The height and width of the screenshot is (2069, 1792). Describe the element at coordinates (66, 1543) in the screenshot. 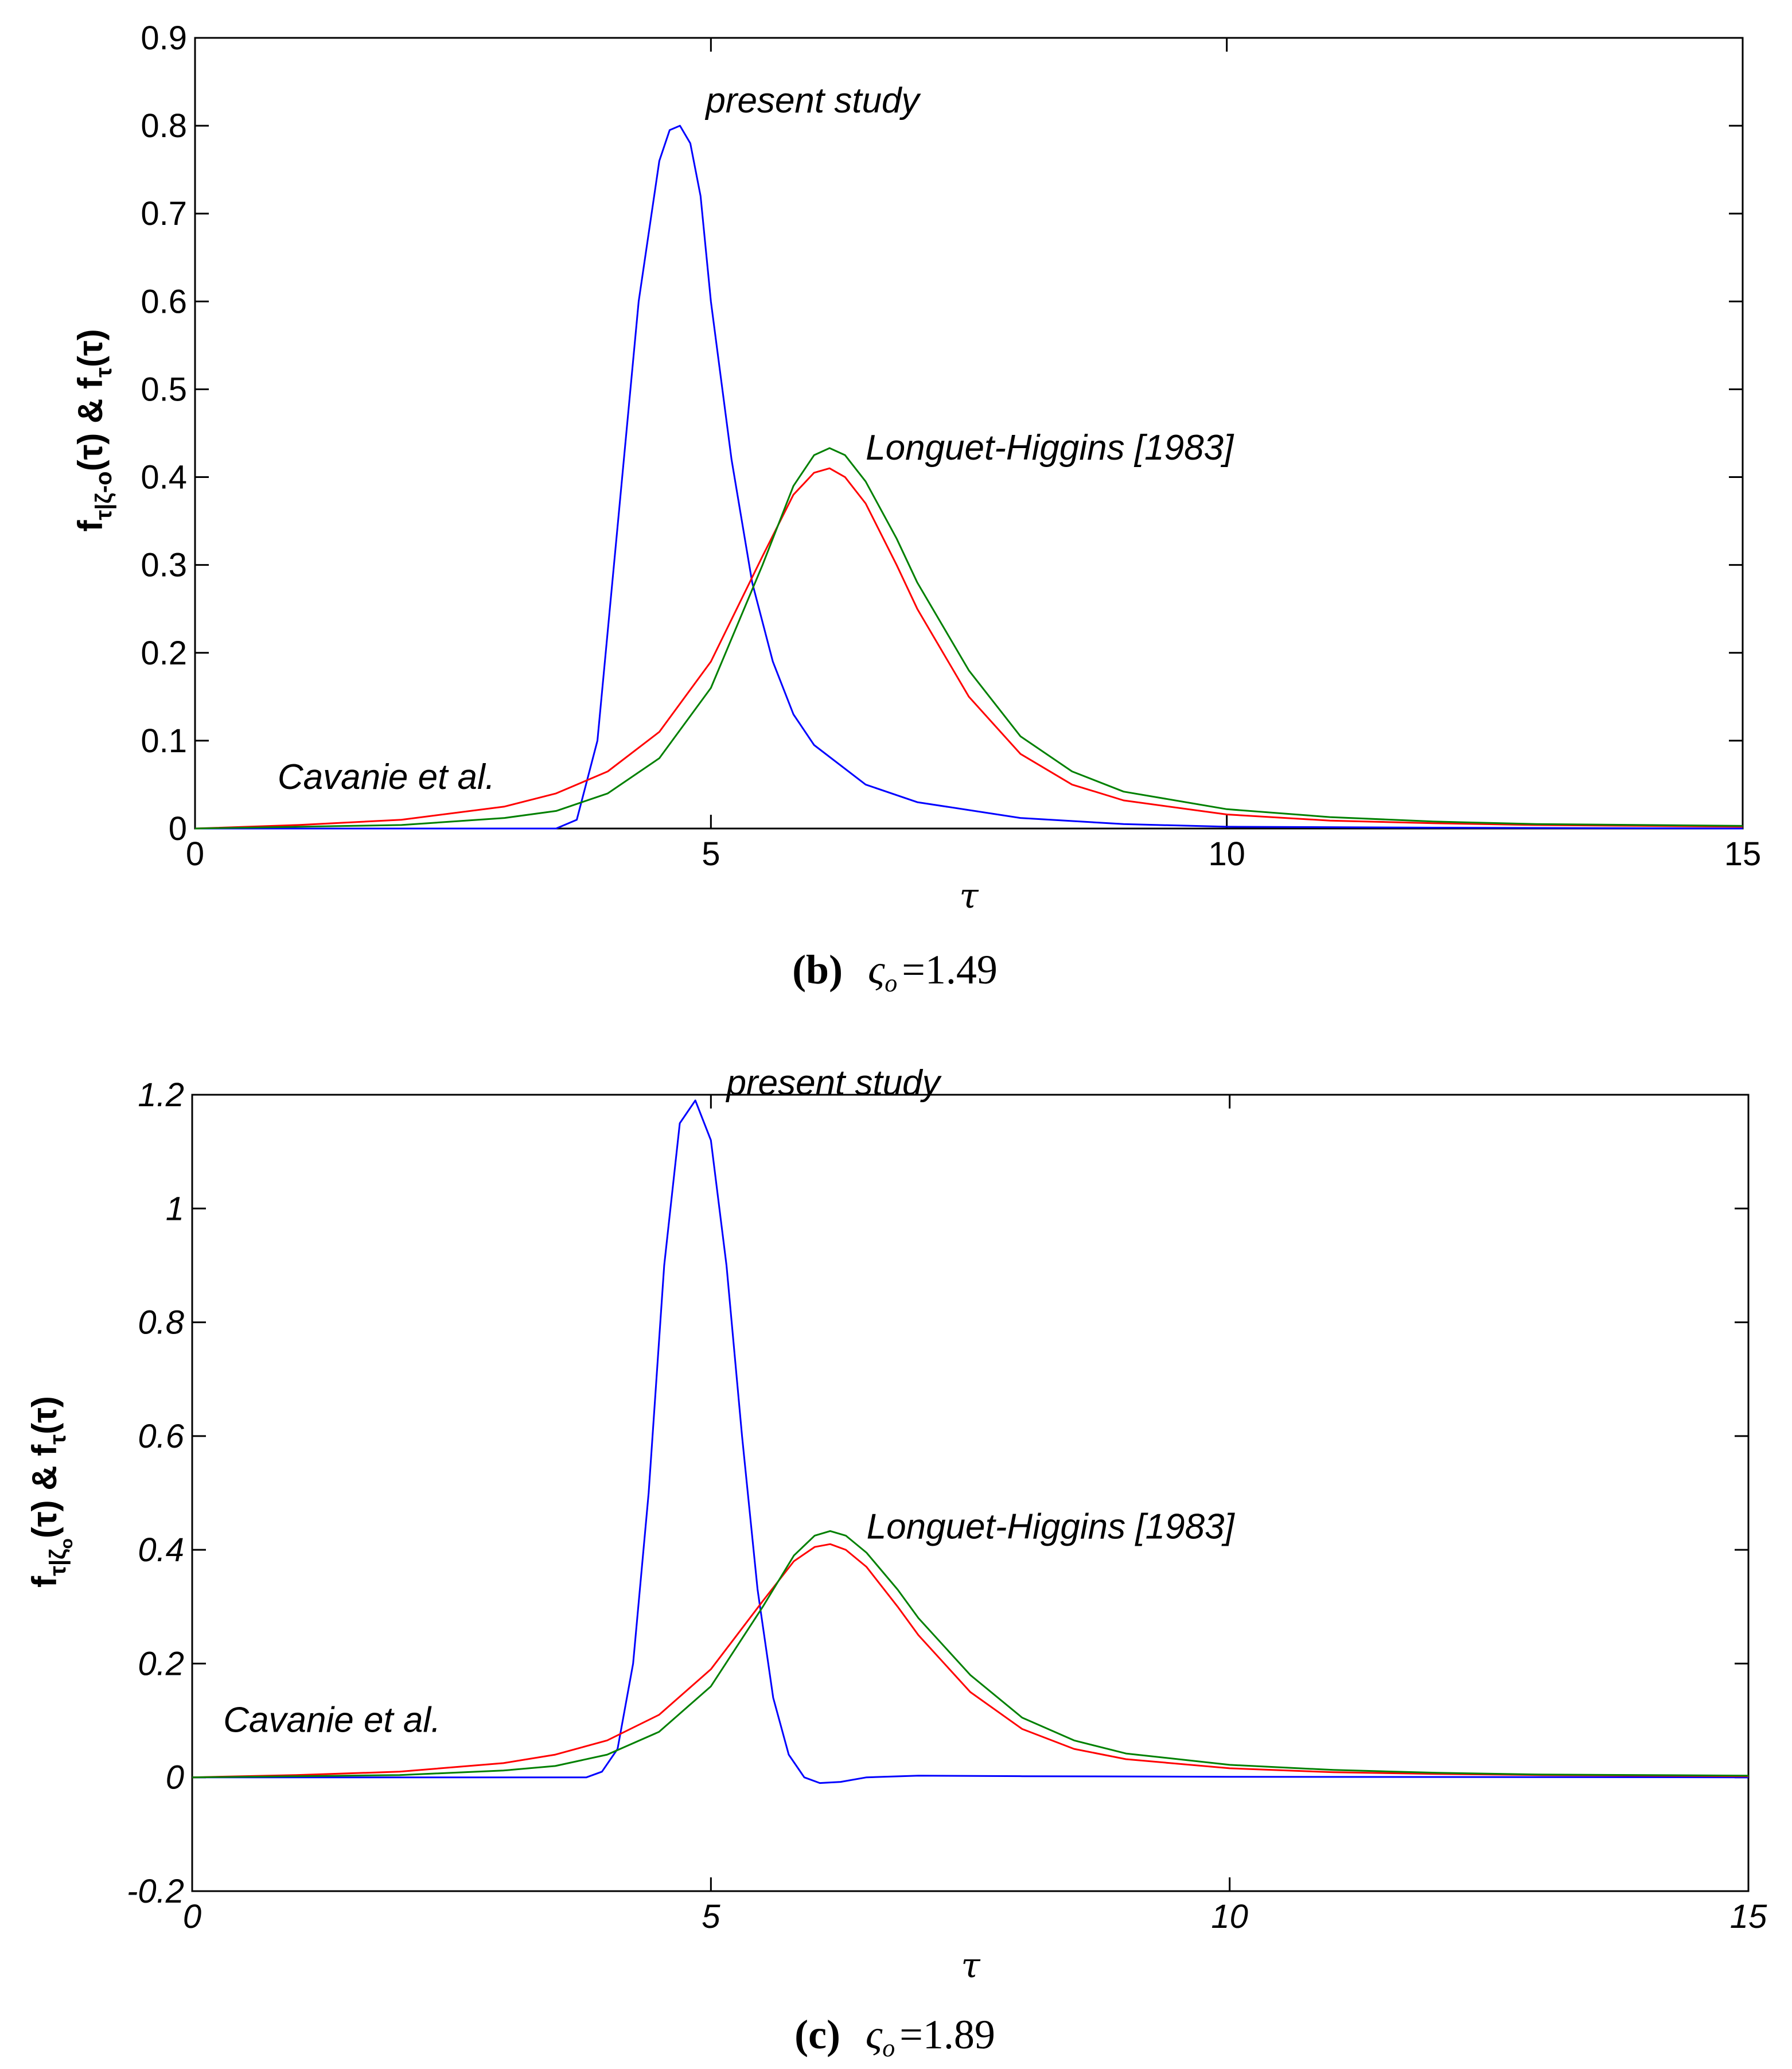

I see `y-label-subsub: o` at that location.